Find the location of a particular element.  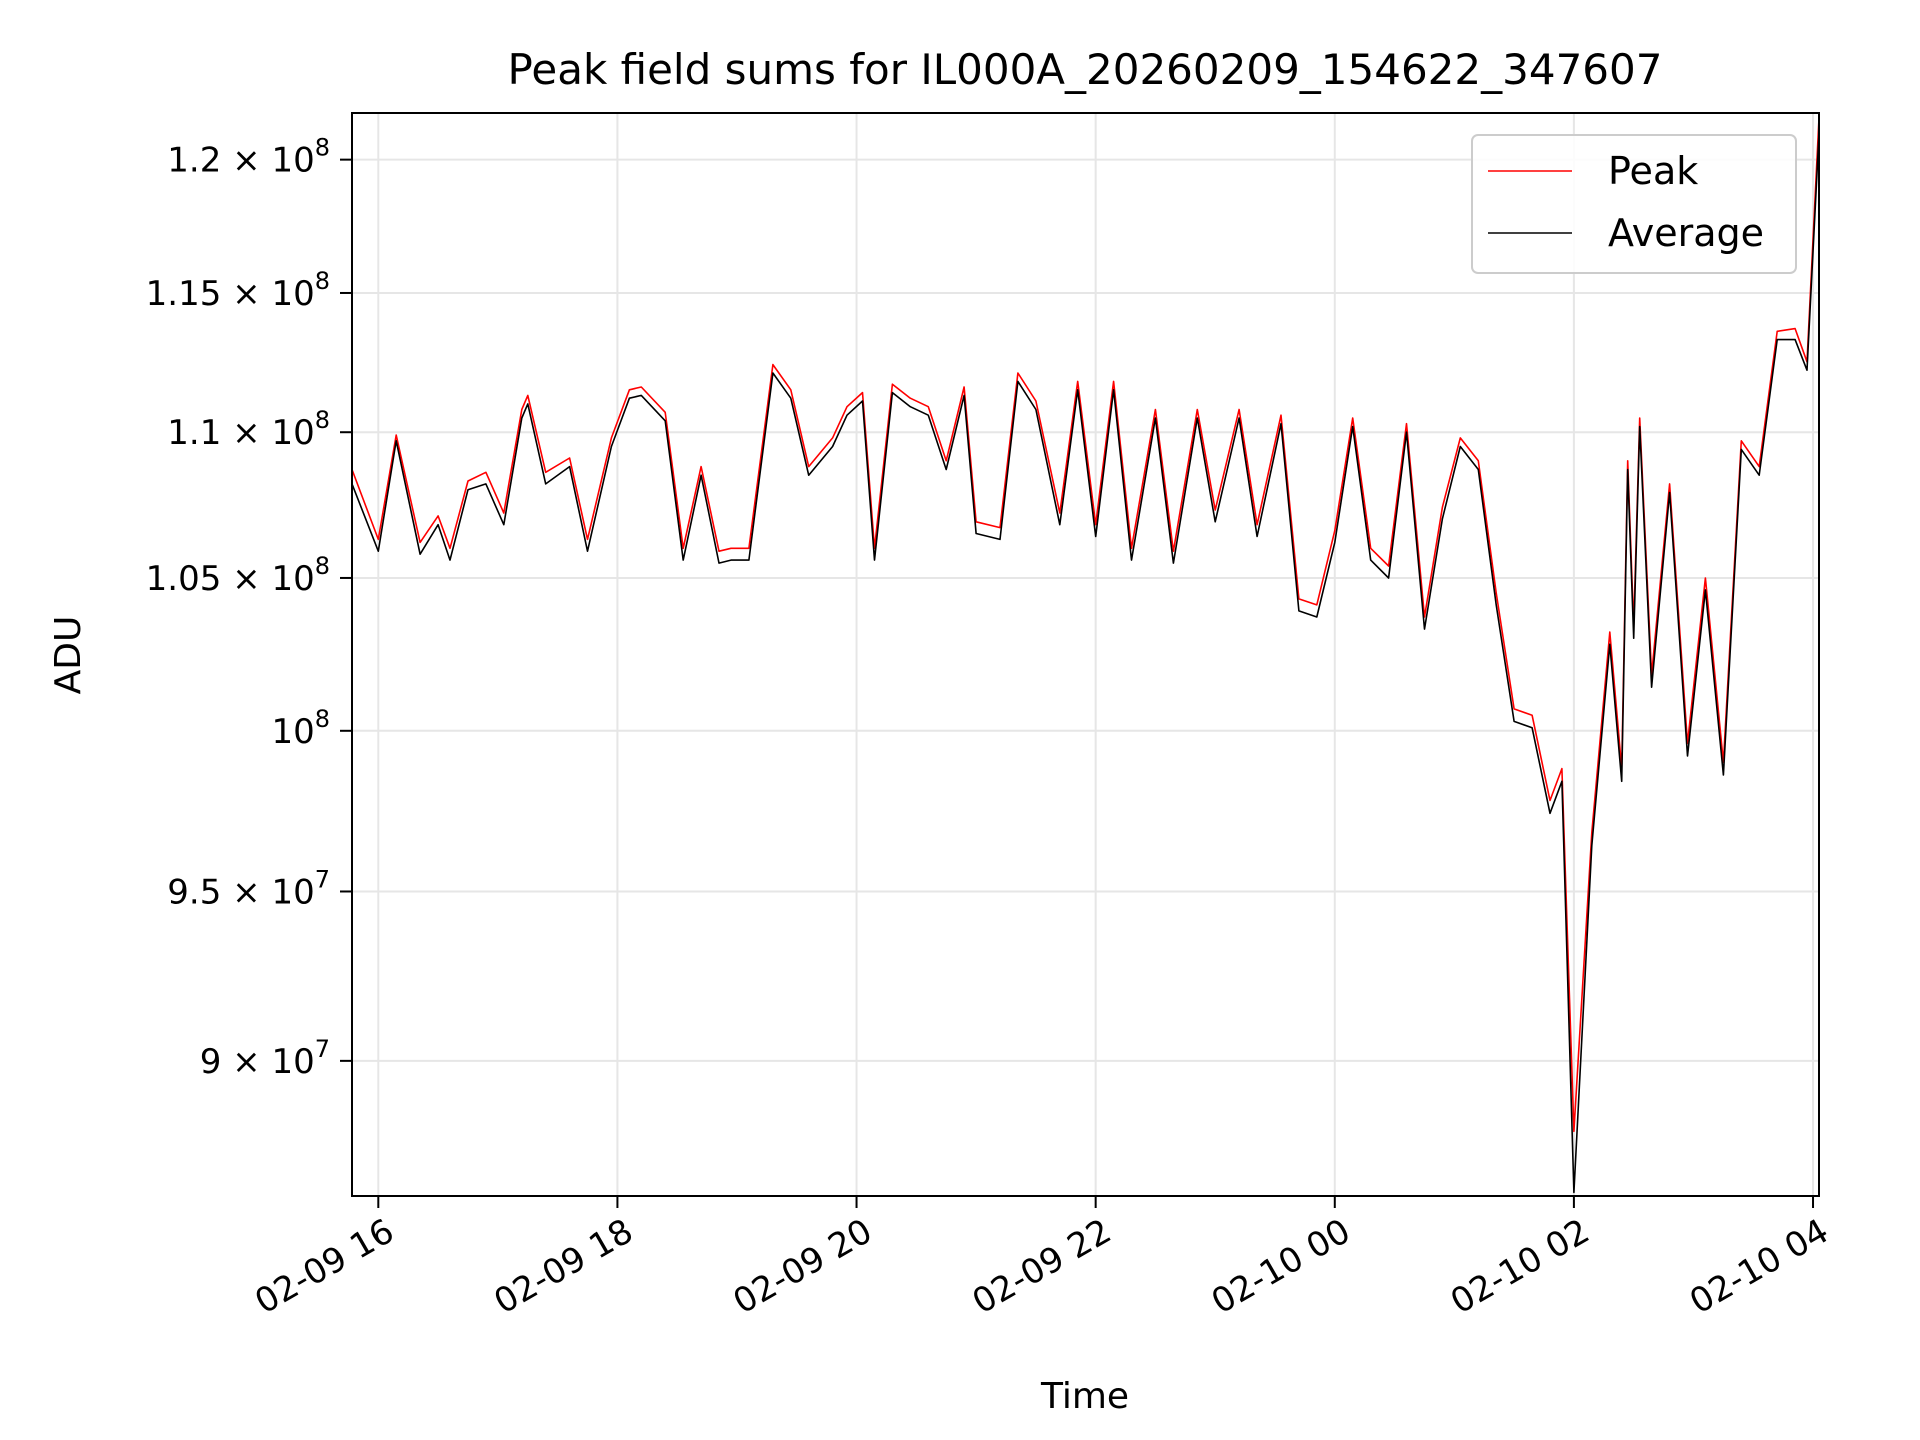

y-tick-label: 1.15 × 108 is located at coordinates (238, 290).